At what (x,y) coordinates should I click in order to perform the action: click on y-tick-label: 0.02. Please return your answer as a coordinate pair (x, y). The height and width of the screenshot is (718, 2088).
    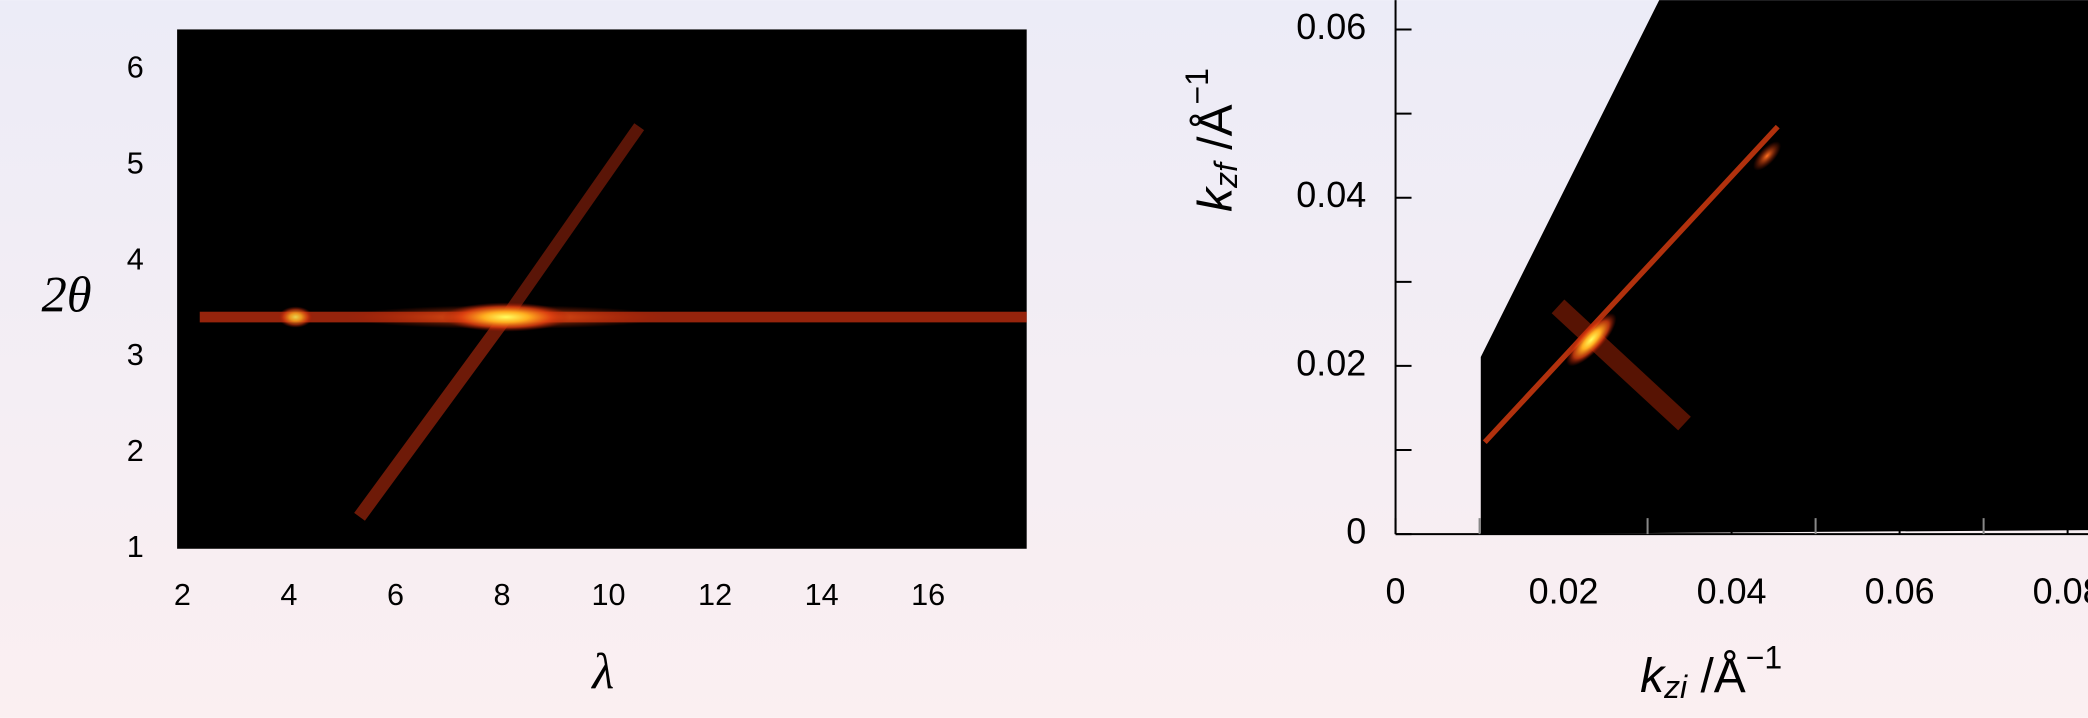
    Looking at the image, I should click on (1331, 362).